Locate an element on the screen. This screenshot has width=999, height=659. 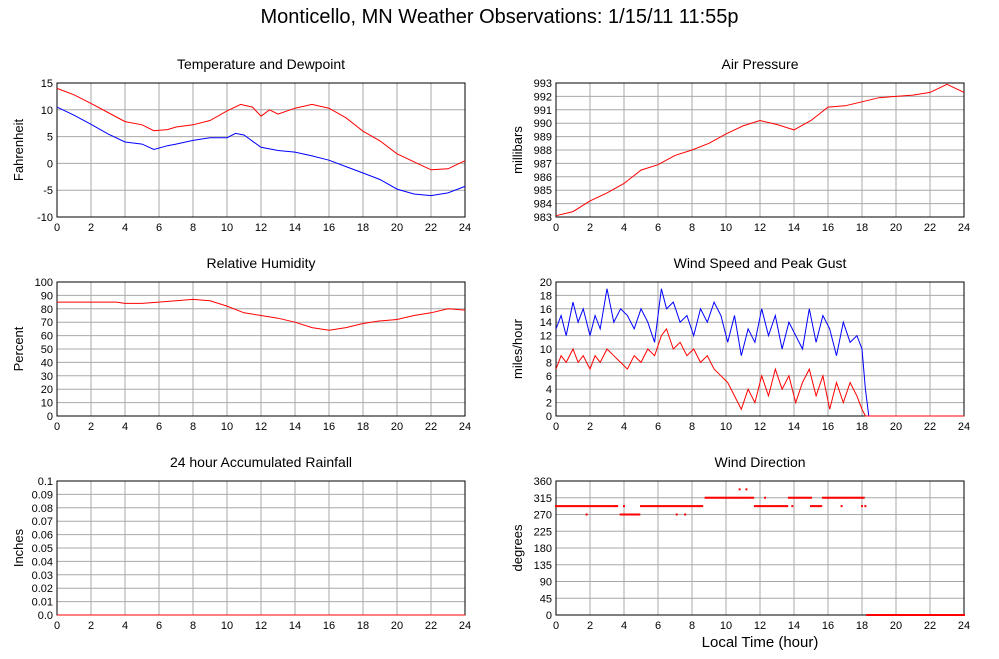
humidity-x-tick-label: 16 is located at coordinates (329, 427).